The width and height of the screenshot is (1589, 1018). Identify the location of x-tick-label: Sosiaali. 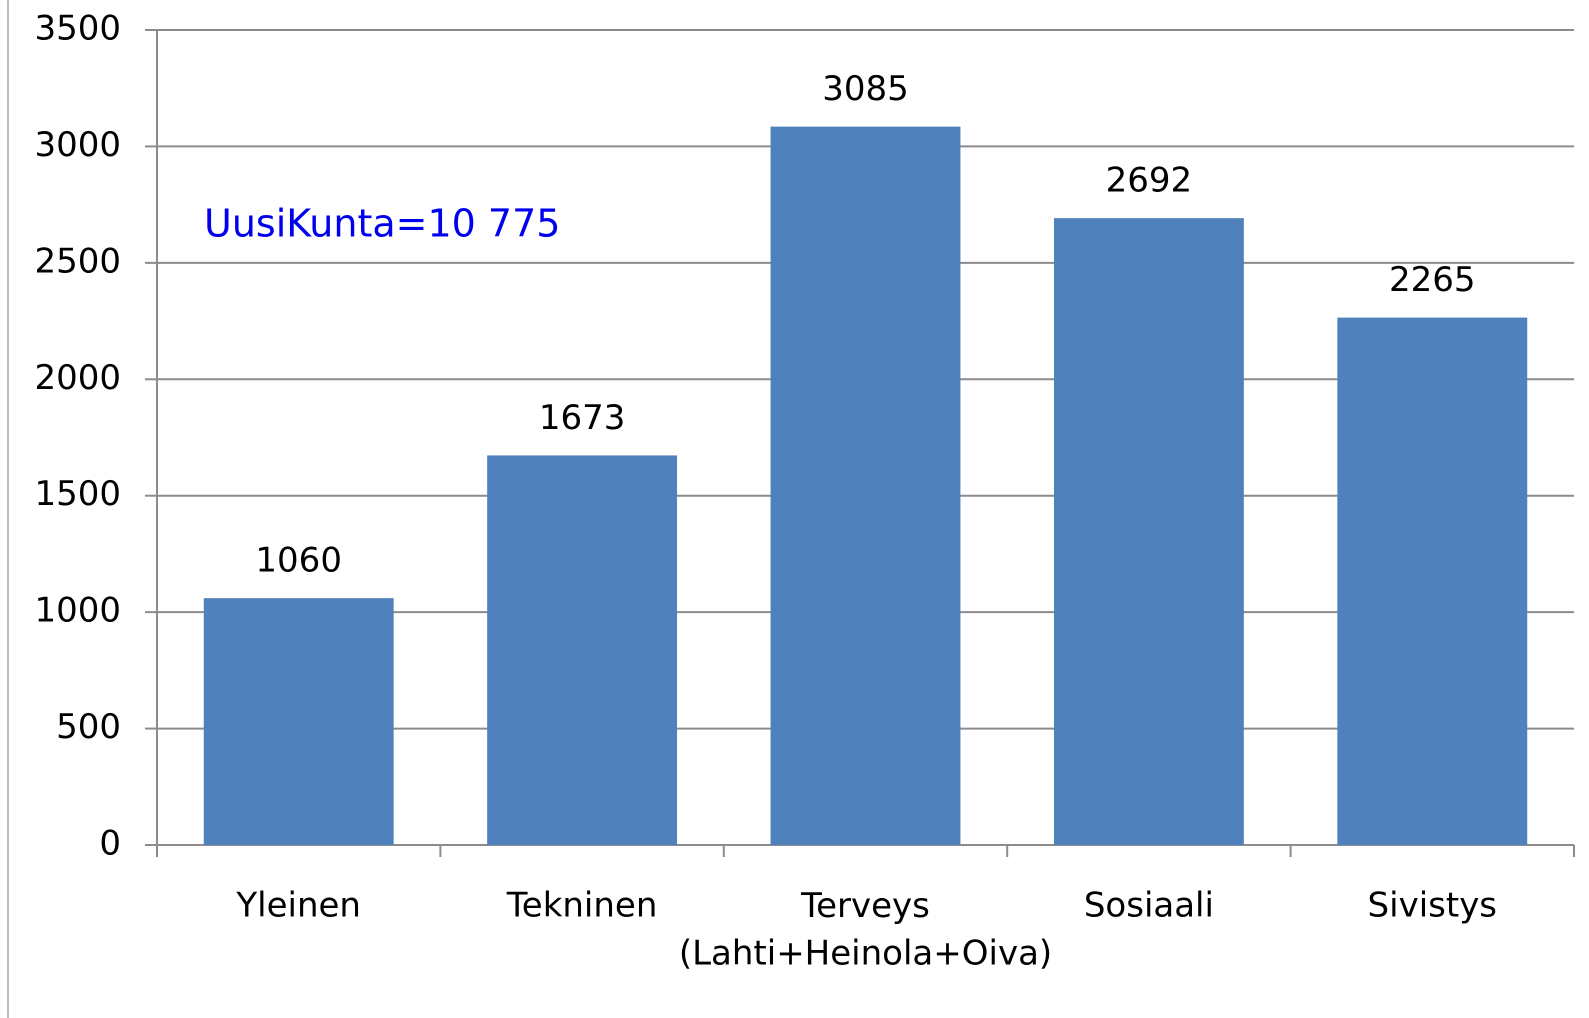
(1149, 906).